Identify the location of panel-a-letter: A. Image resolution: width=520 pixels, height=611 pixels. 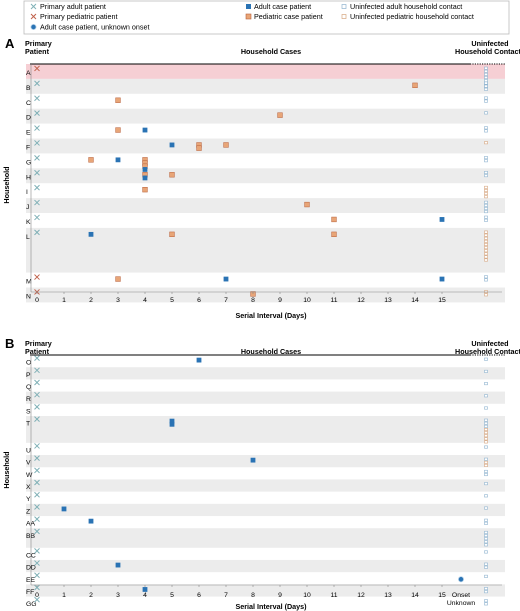
(10, 43).